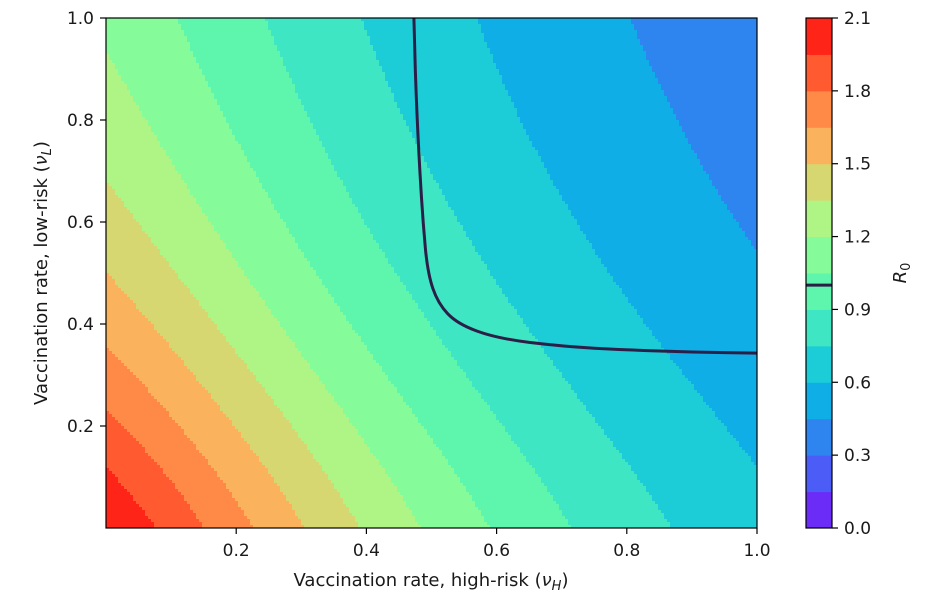  What do you see at coordinates (80, 427) in the screenshot?
I see `y-tick-label: 0.2` at bounding box center [80, 427].